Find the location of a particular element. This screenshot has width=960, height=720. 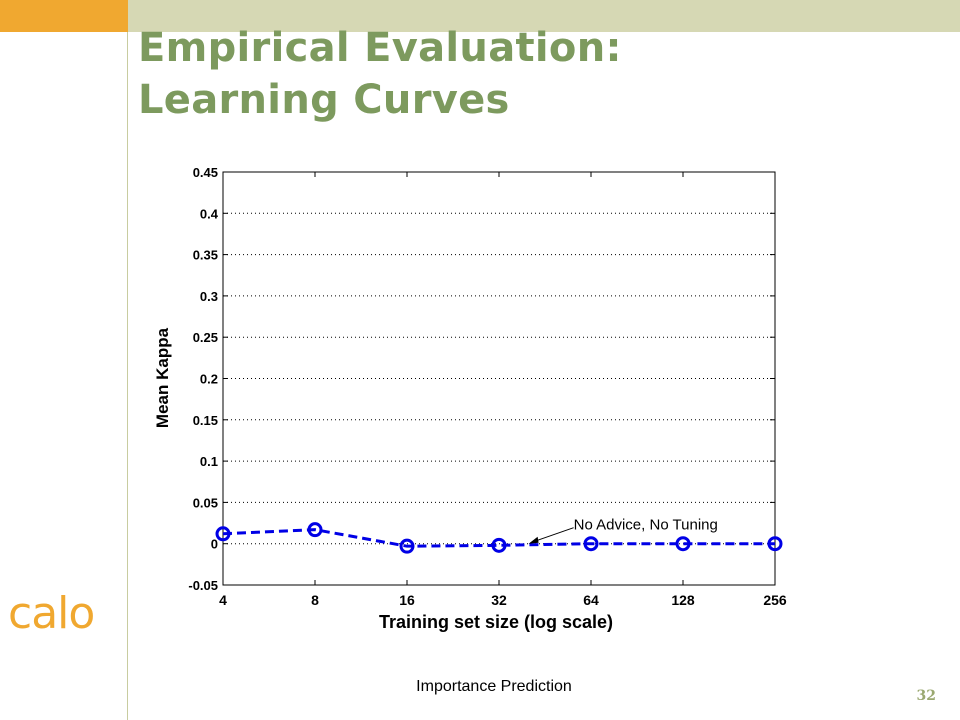

left-divider is located at coordinates (127, 376).